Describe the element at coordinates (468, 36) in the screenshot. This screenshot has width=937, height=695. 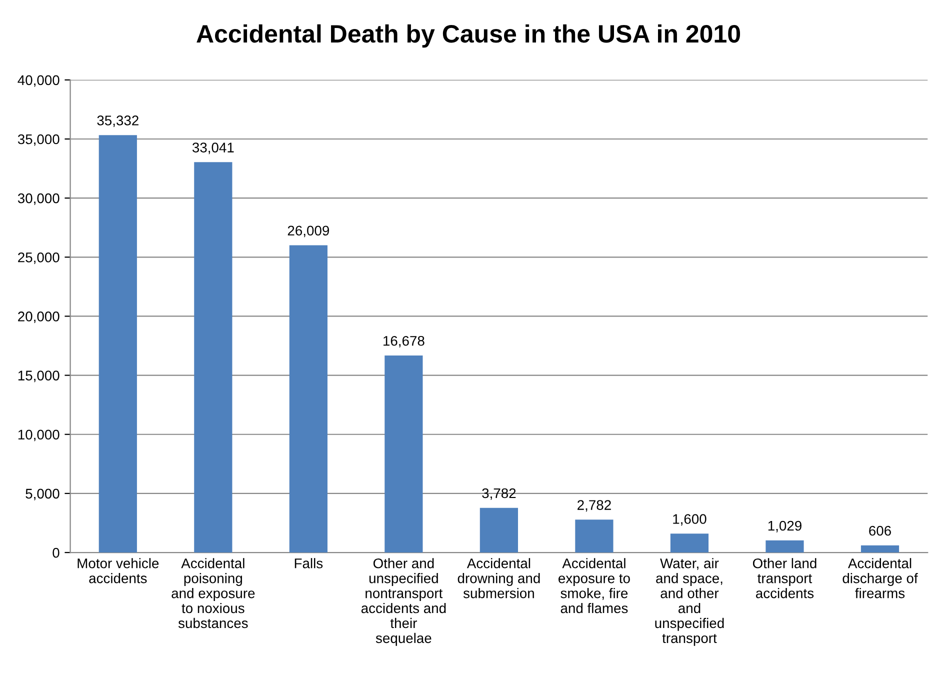
I see `chart-title: Accidental Death by Cause in the USA in 2010` at that location.